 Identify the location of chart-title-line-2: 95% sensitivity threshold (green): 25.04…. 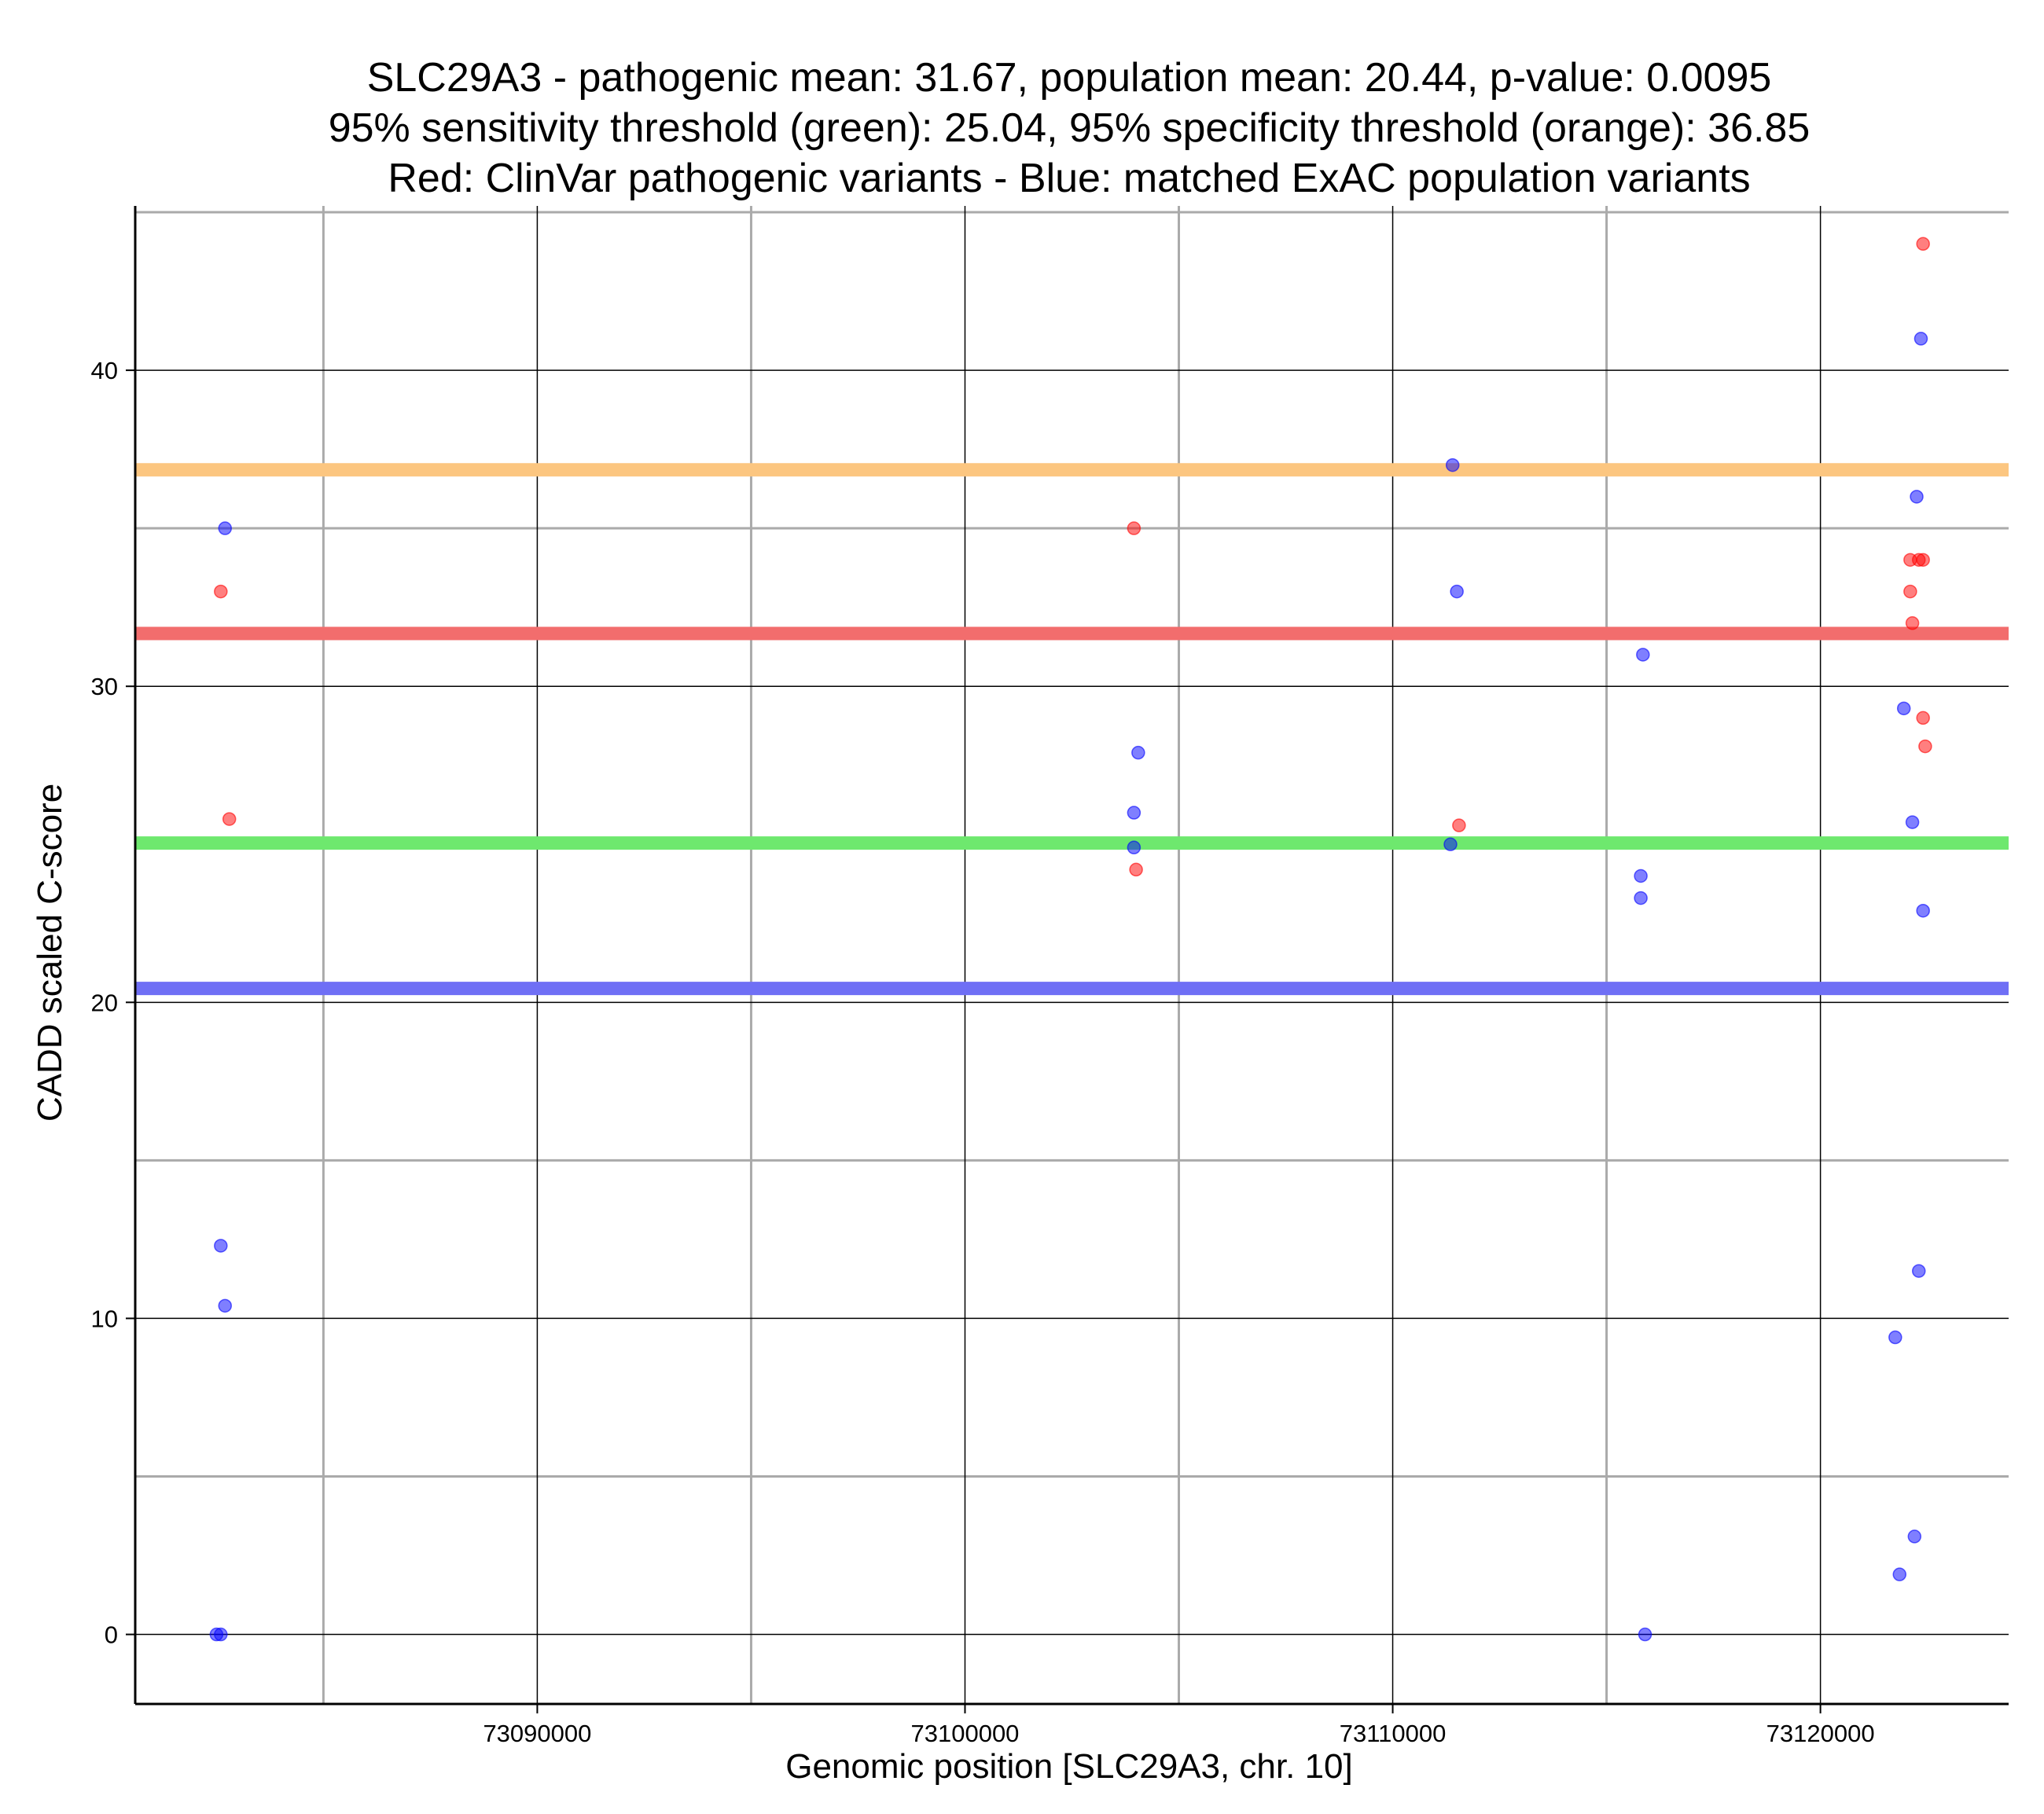
(1070, 128).